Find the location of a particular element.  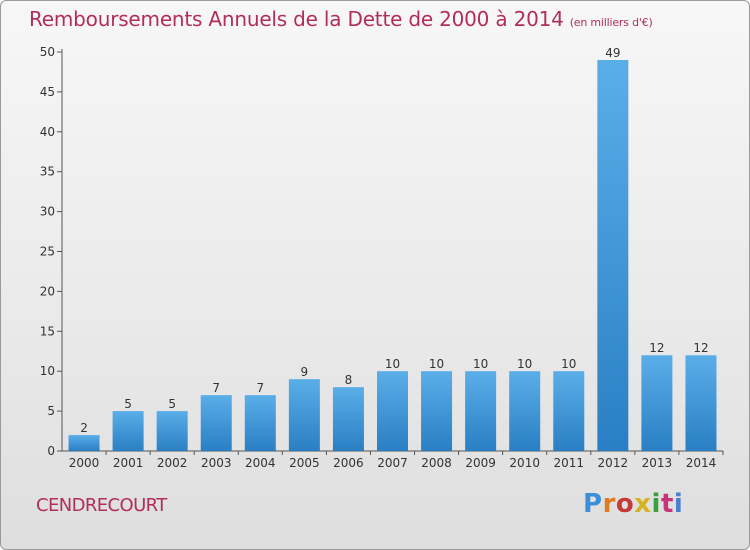

x-tick-label-2008: 2008 is located at coordinates (436, 463).